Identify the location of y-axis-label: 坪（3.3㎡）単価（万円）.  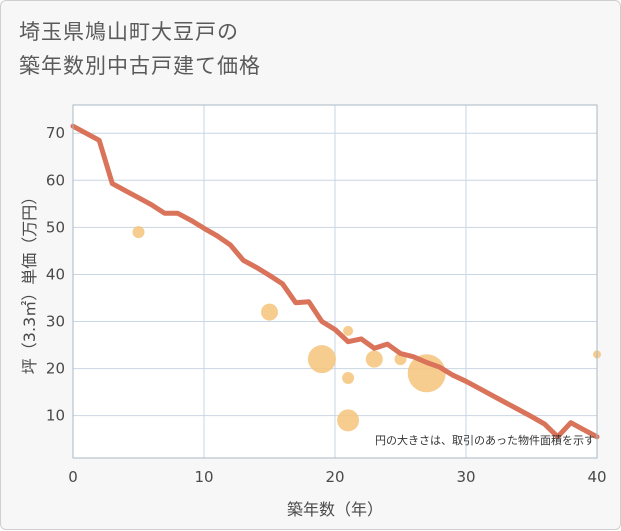
(29, 281).